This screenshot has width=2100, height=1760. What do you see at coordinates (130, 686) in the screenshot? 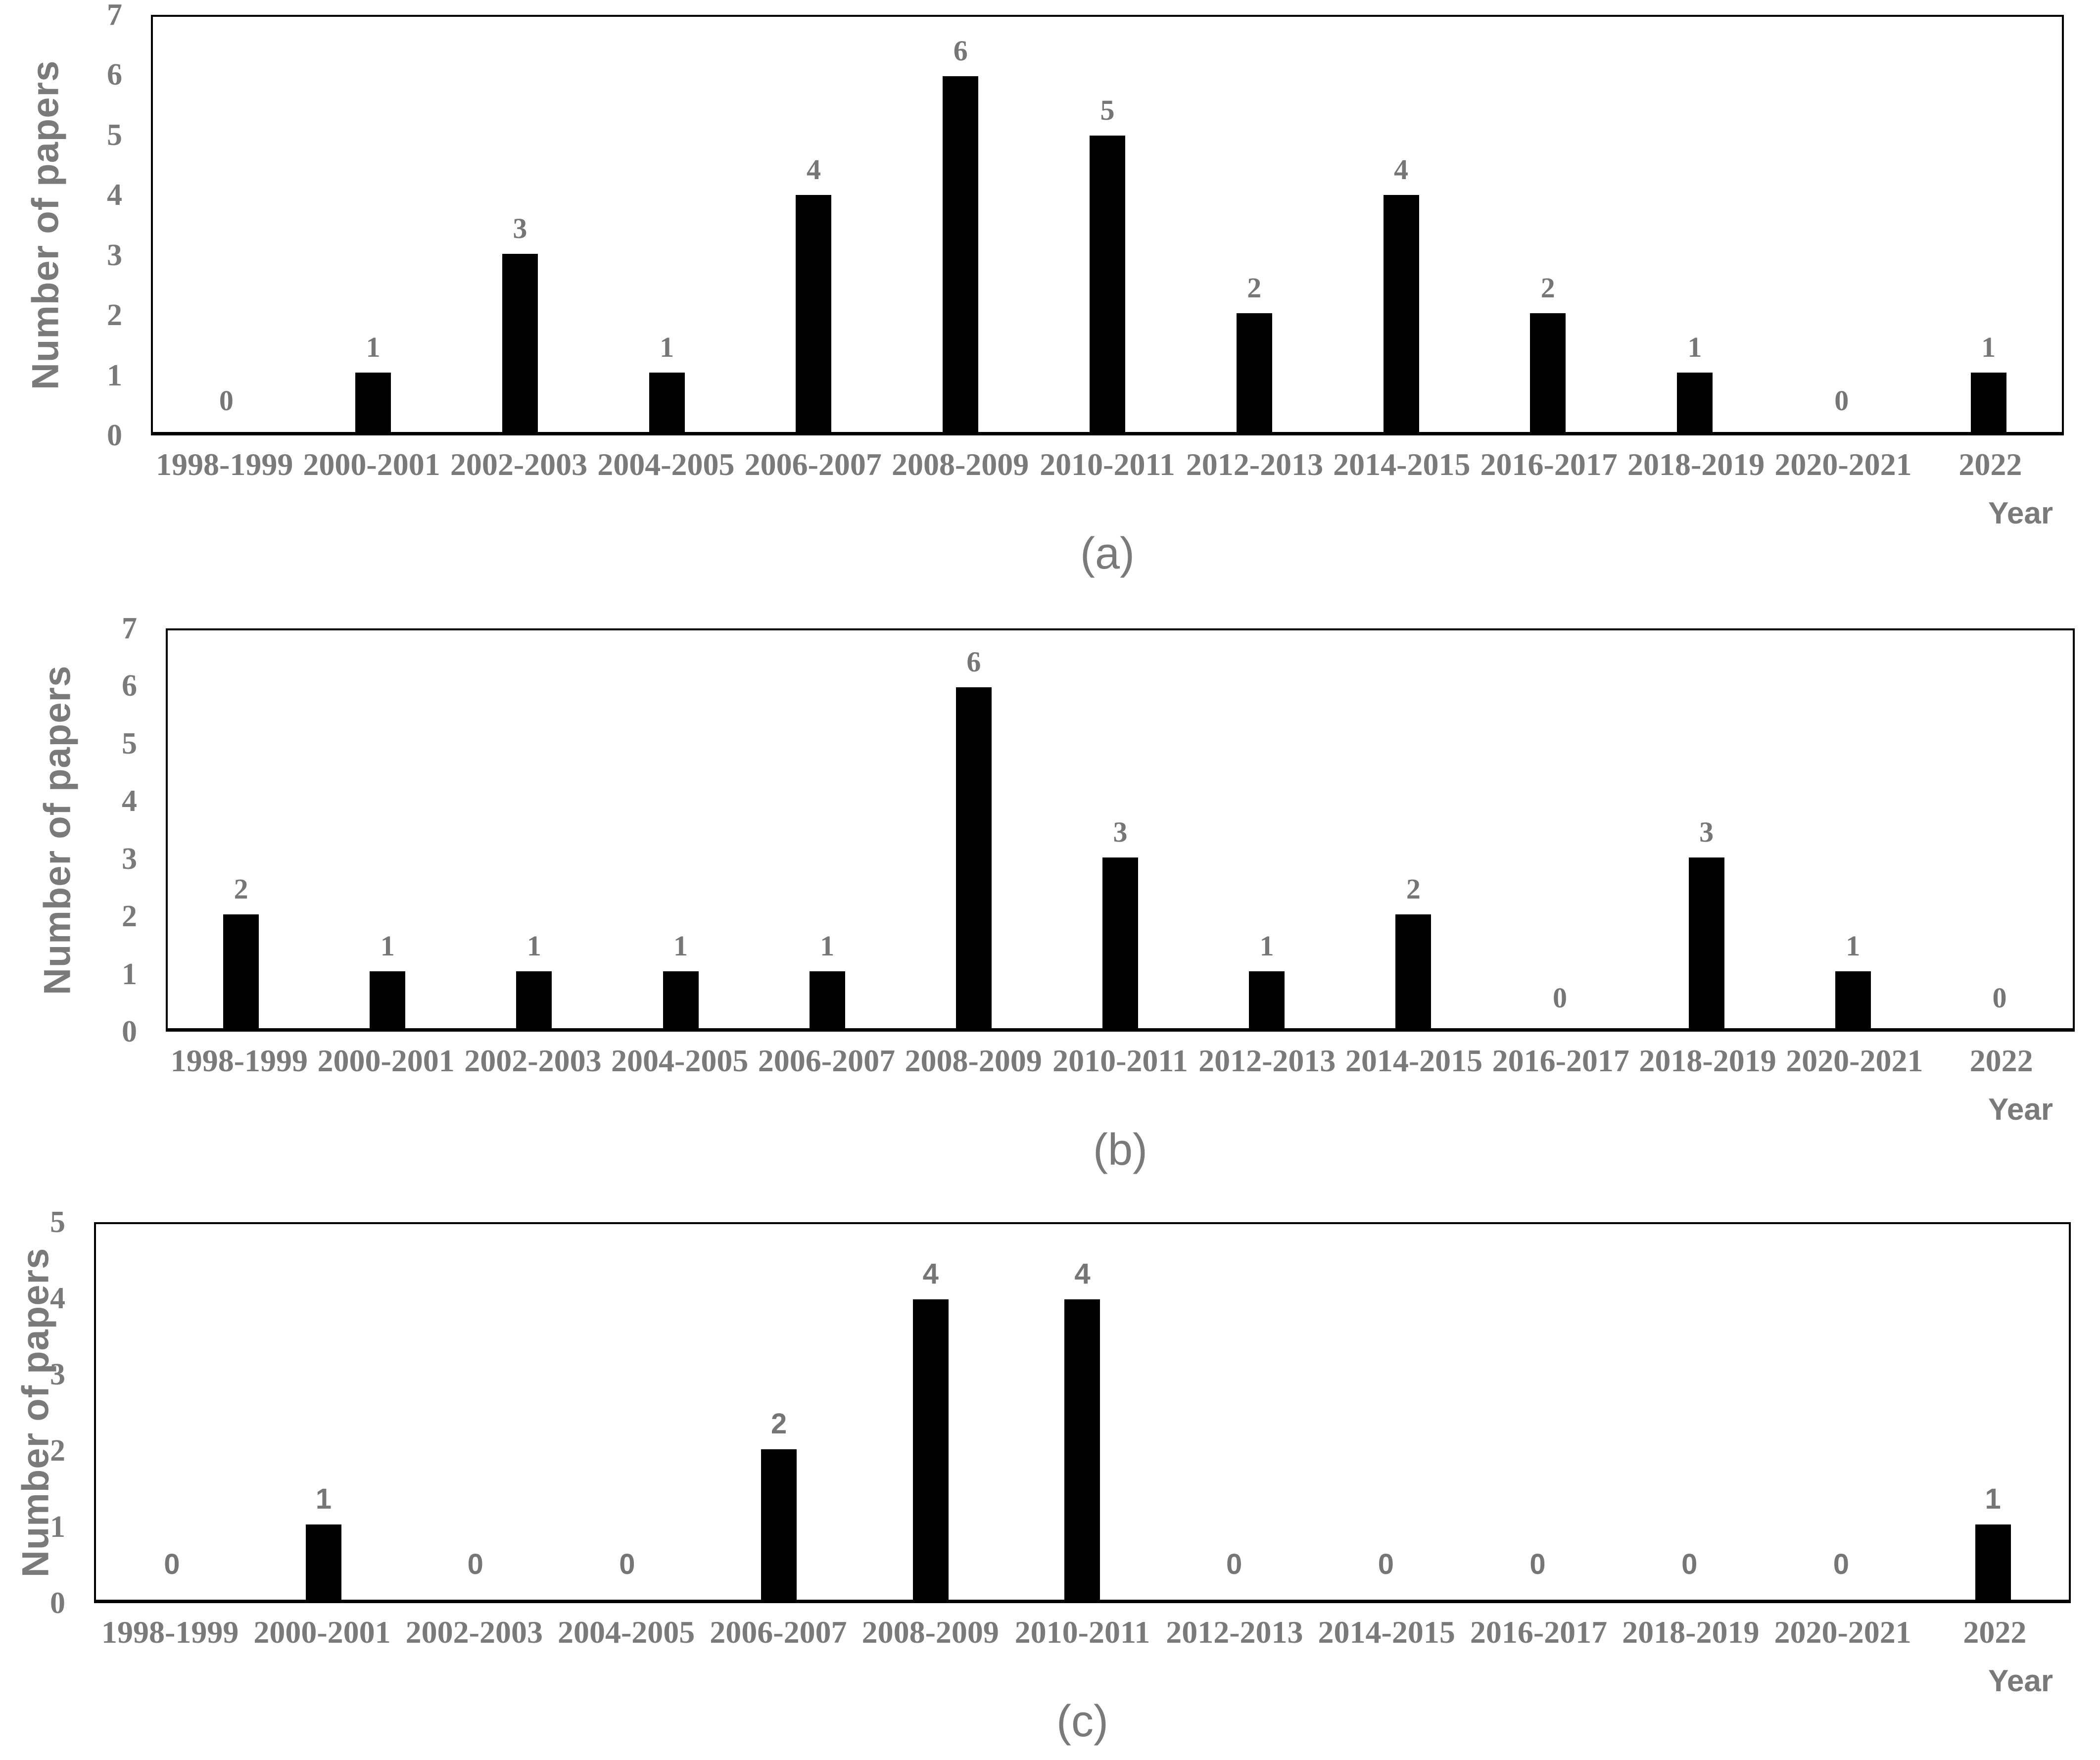
I see `y-tick-label: 6` at bounding box center [130, 686].